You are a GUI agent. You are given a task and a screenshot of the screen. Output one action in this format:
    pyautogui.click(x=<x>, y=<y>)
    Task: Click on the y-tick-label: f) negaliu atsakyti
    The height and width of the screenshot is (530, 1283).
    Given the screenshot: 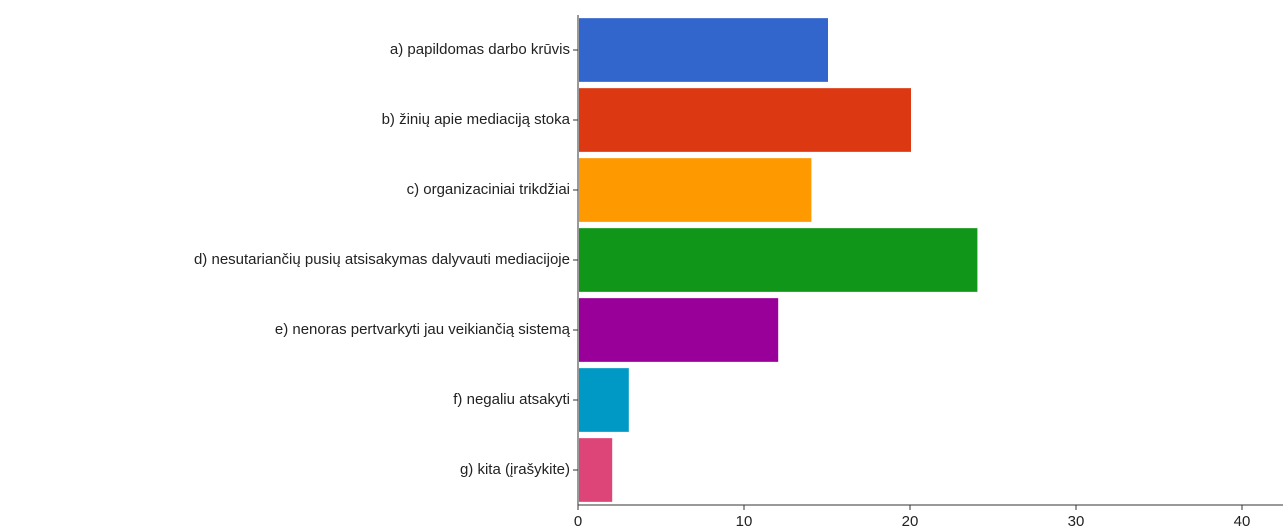 What is the action you would take?
    pyautogui.click(x=511, y=399)
    